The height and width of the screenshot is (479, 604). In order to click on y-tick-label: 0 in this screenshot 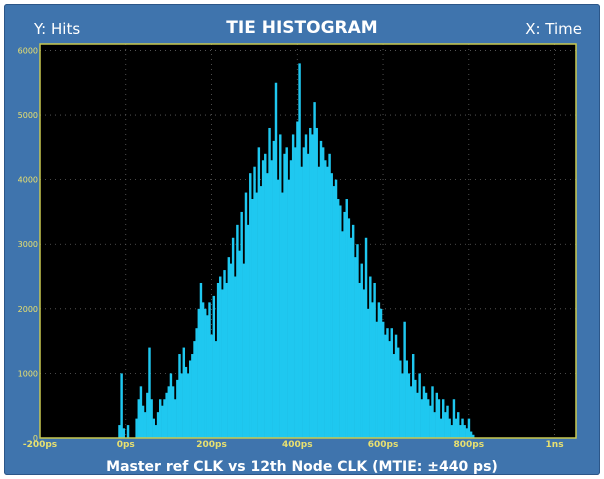, I will do `click(35, 438)`.